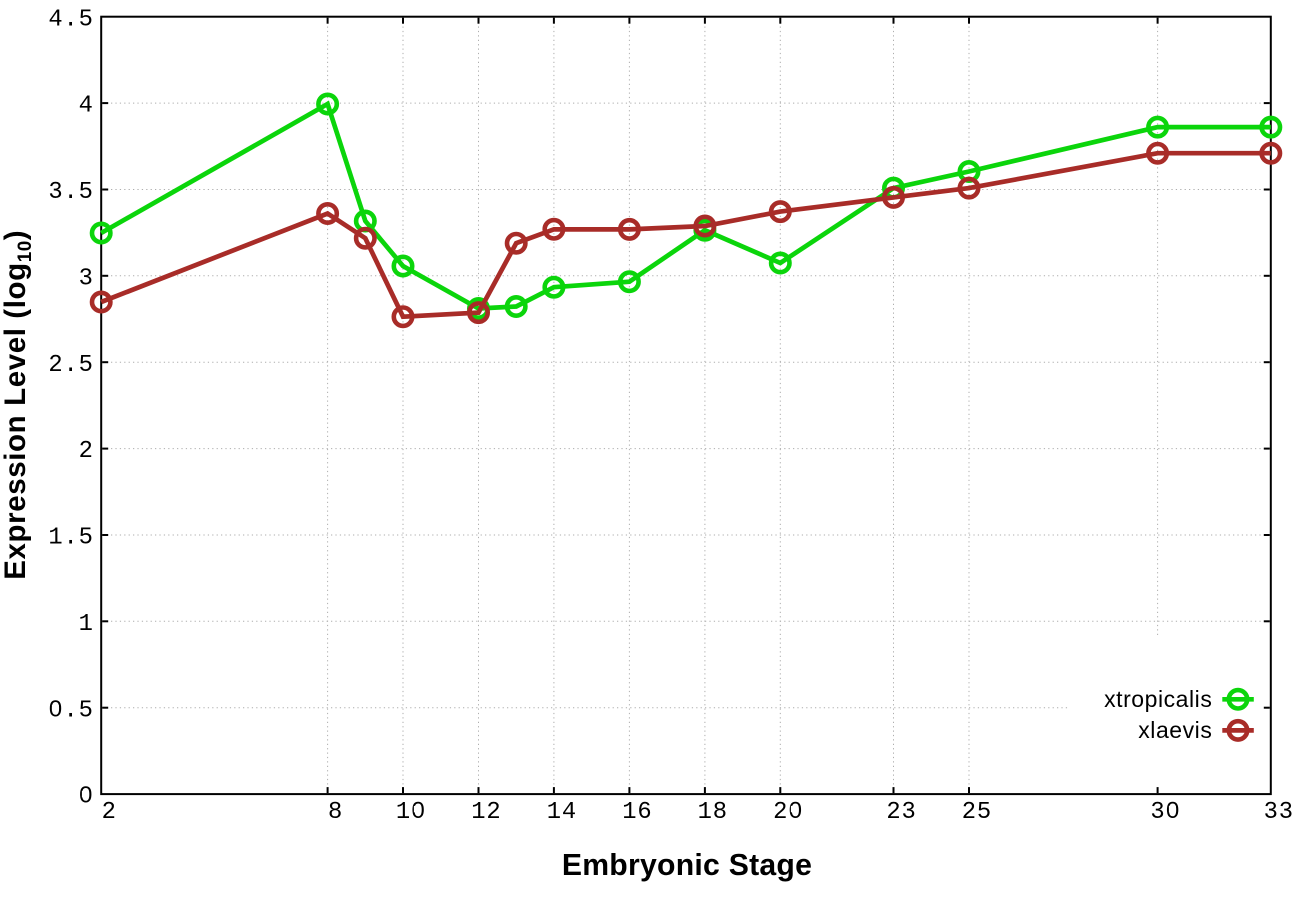 Image resolution: width=1296 pixels, height=907 pixels. Describe the element at coordinates (562, 812) in the screenshot. I see `svg-text: 14` at that location.